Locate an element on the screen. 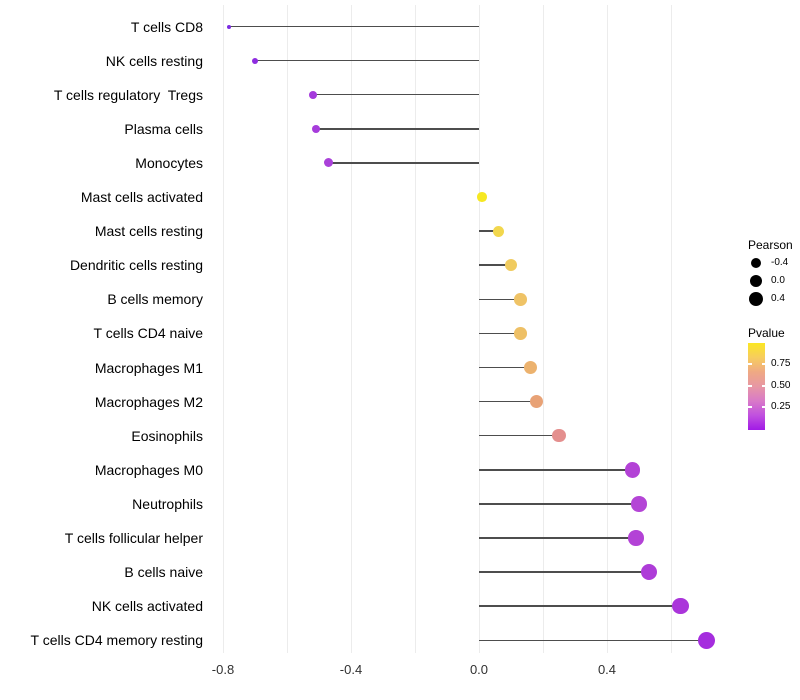  y-axis-label: Neutrophils is located at coordinates (167, 503).